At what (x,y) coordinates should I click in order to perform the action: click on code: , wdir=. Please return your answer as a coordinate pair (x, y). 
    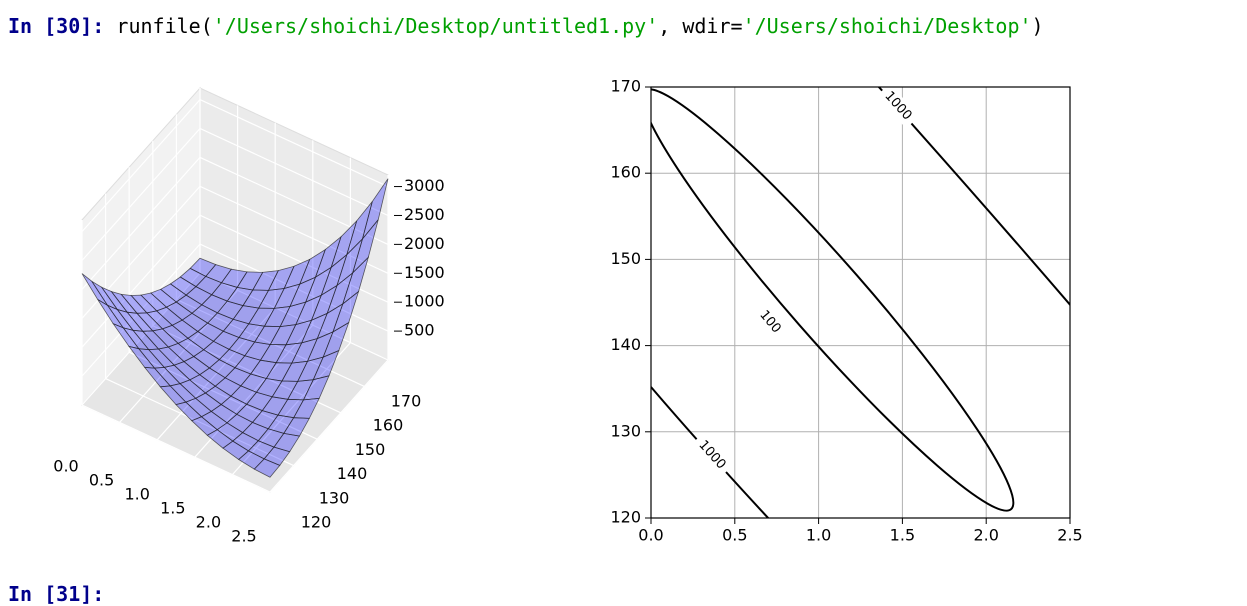
    Looking at the image, I should click on (700, 26).